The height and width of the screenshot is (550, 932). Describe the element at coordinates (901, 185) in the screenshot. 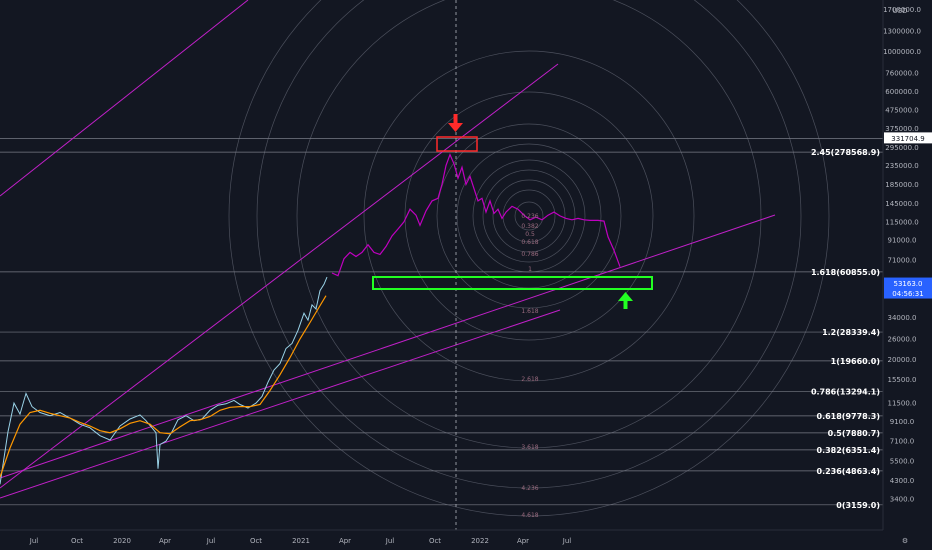

I see `y-tick-label: 185000.0` at that location.